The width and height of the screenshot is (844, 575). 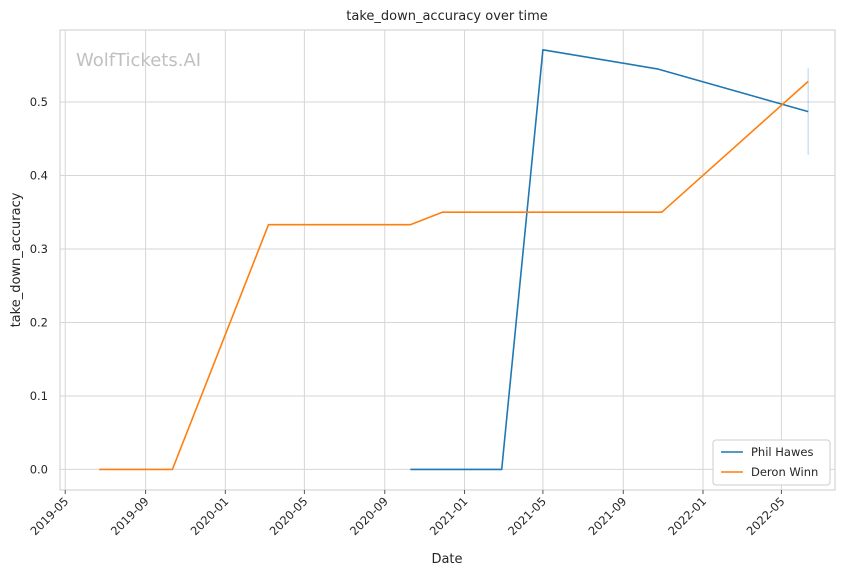 I want to click on x-tick-label: 2022-05, so click(x=766, y=516).